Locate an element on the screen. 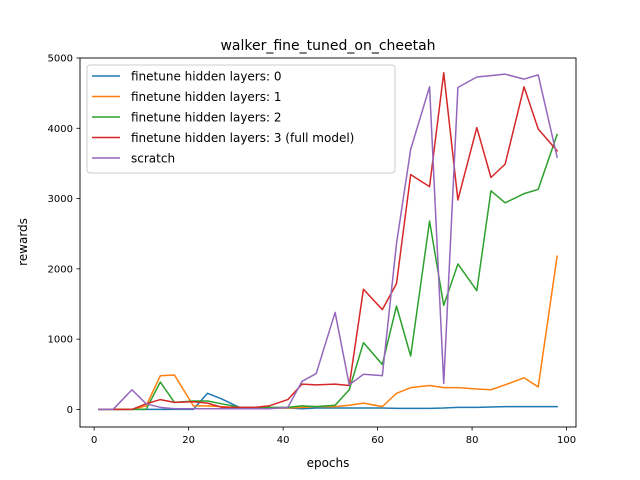 The width and height of the screenshot is (640, 480). y-tick-label-1: 1000 is located at coordinates (60, 340).